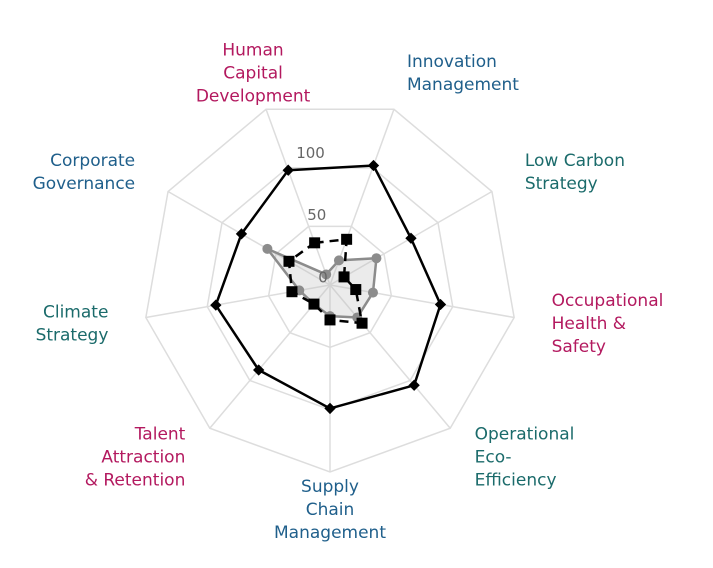 The width and height of the screenshot is (713, 568). What do you see at coordinates (160, 434) in the screenshot?
I see `category-label: Talent` at bounding box center [160, 434].